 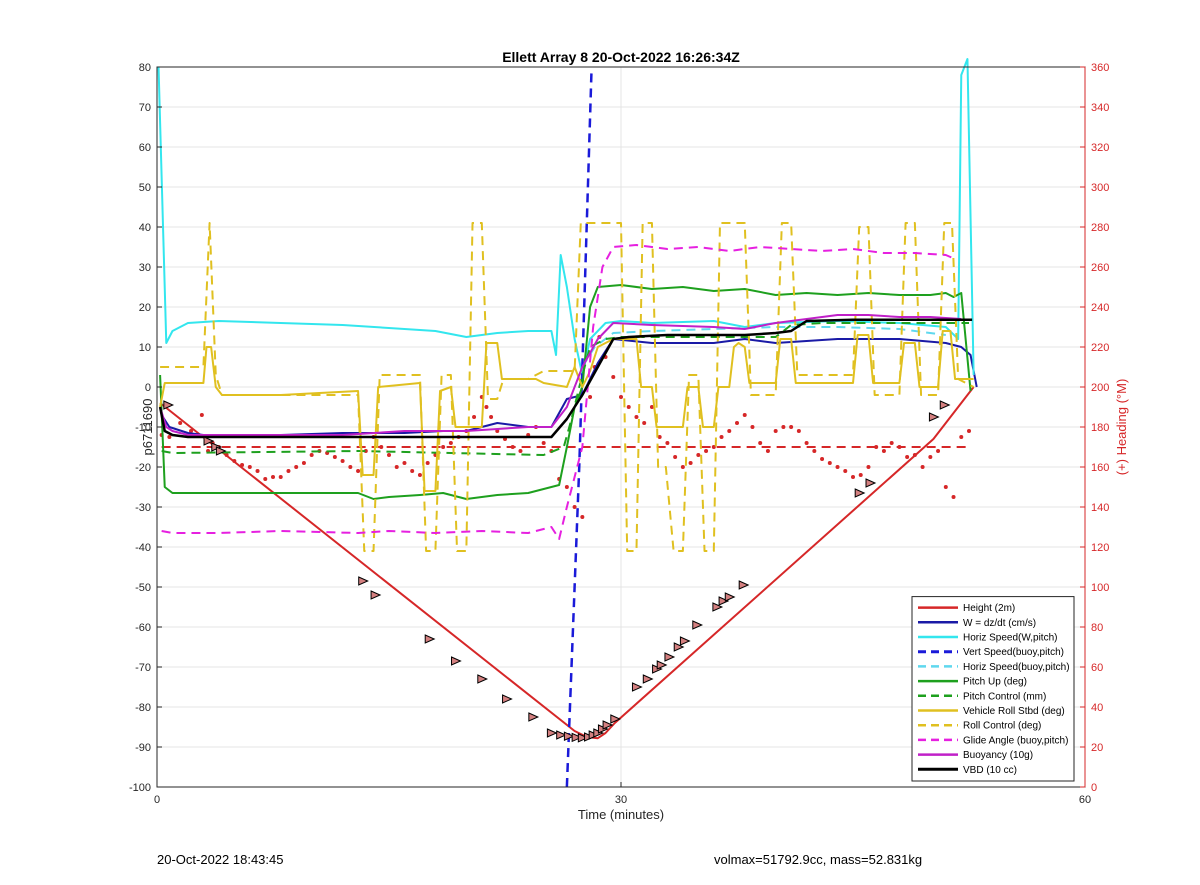 What do you see at coordinates (1004, 696) in the screenshot?
I see `legend-label: Pitch Control (mm)` at bounding box center [1004, 696].